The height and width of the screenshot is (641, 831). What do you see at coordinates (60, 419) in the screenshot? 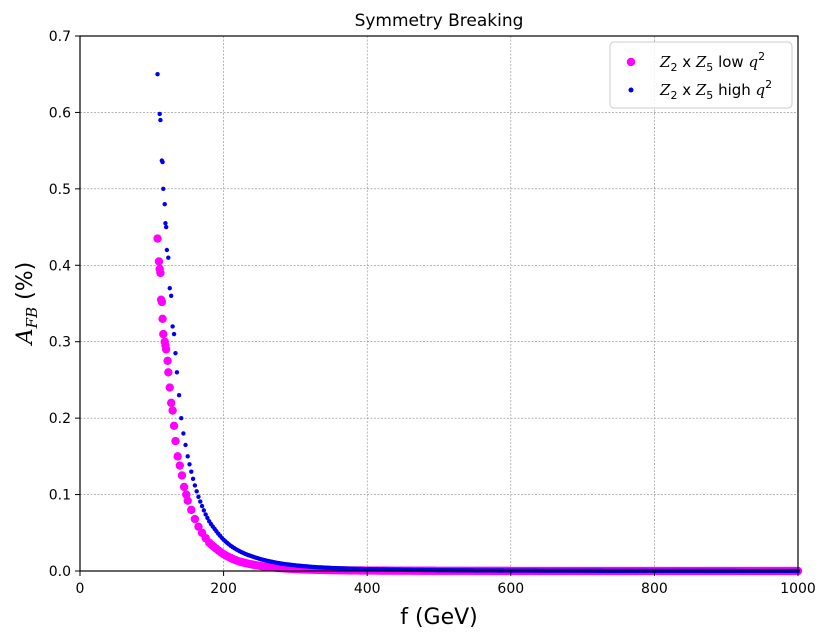
I see `y-tick-label: 0.2` at bounding box center [60, 419].